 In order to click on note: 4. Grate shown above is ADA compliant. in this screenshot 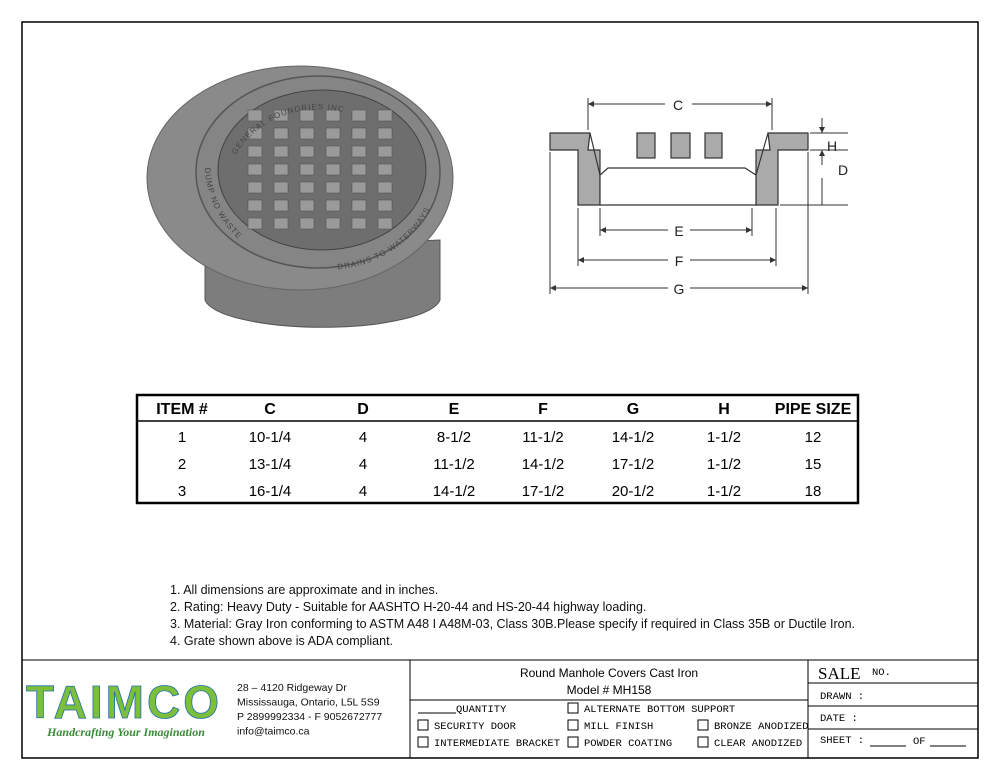, I will do `click(281, 641)`.